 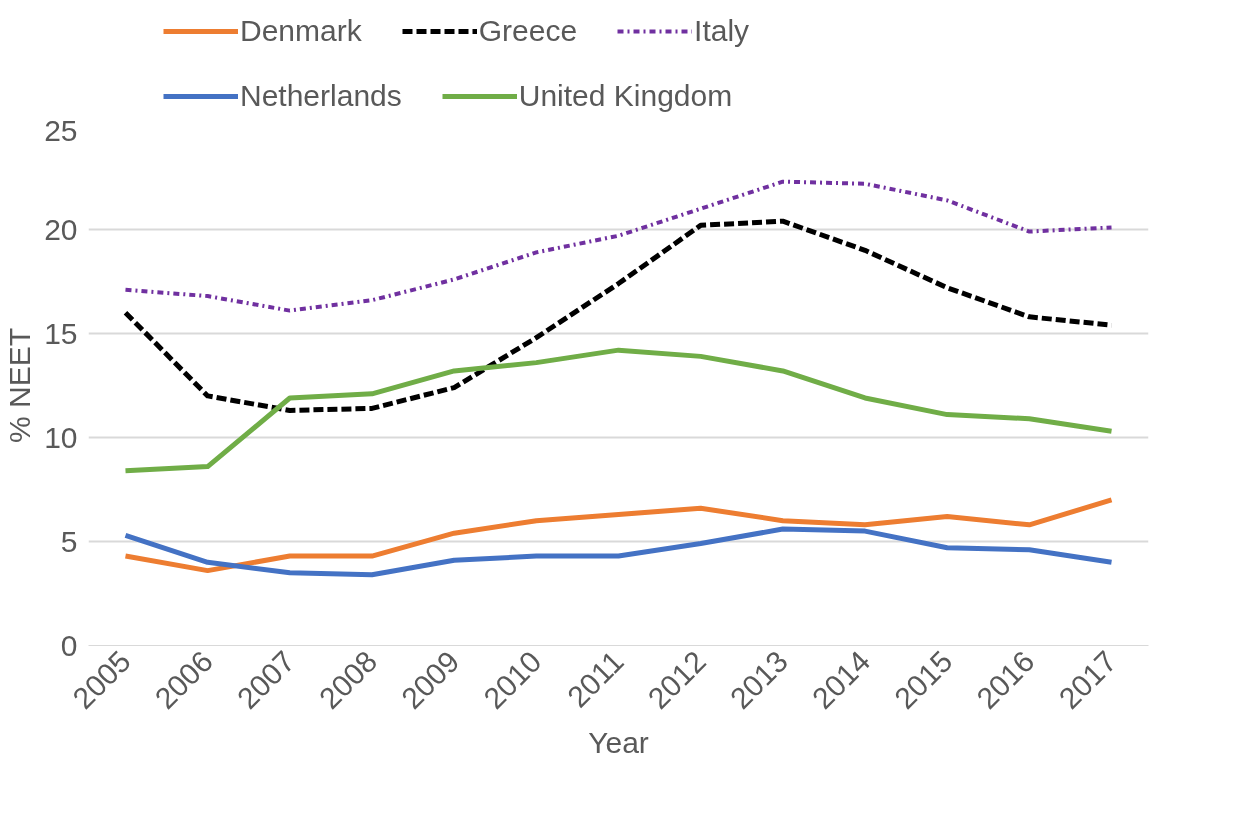 What do you see at coordinates (618, 246) in the screenshot?
I see `line-series` at bounding box center [618, 246].